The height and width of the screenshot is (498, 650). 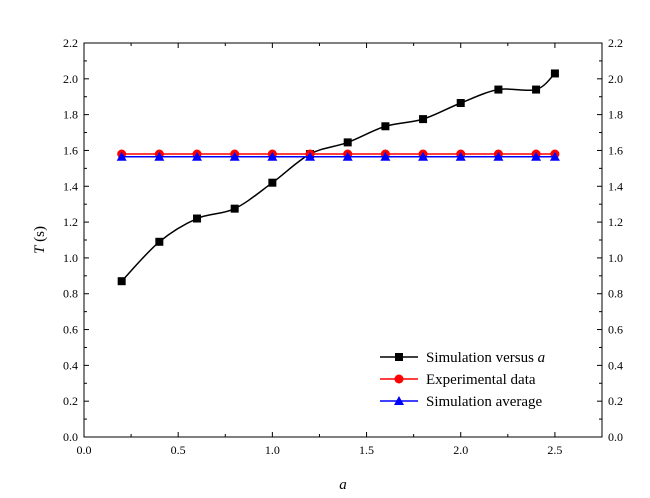 What do you see at coordinates (84, 450) in the screenshot?
I see `x-tick-label: 0.0` at bounding box center [84, 450].